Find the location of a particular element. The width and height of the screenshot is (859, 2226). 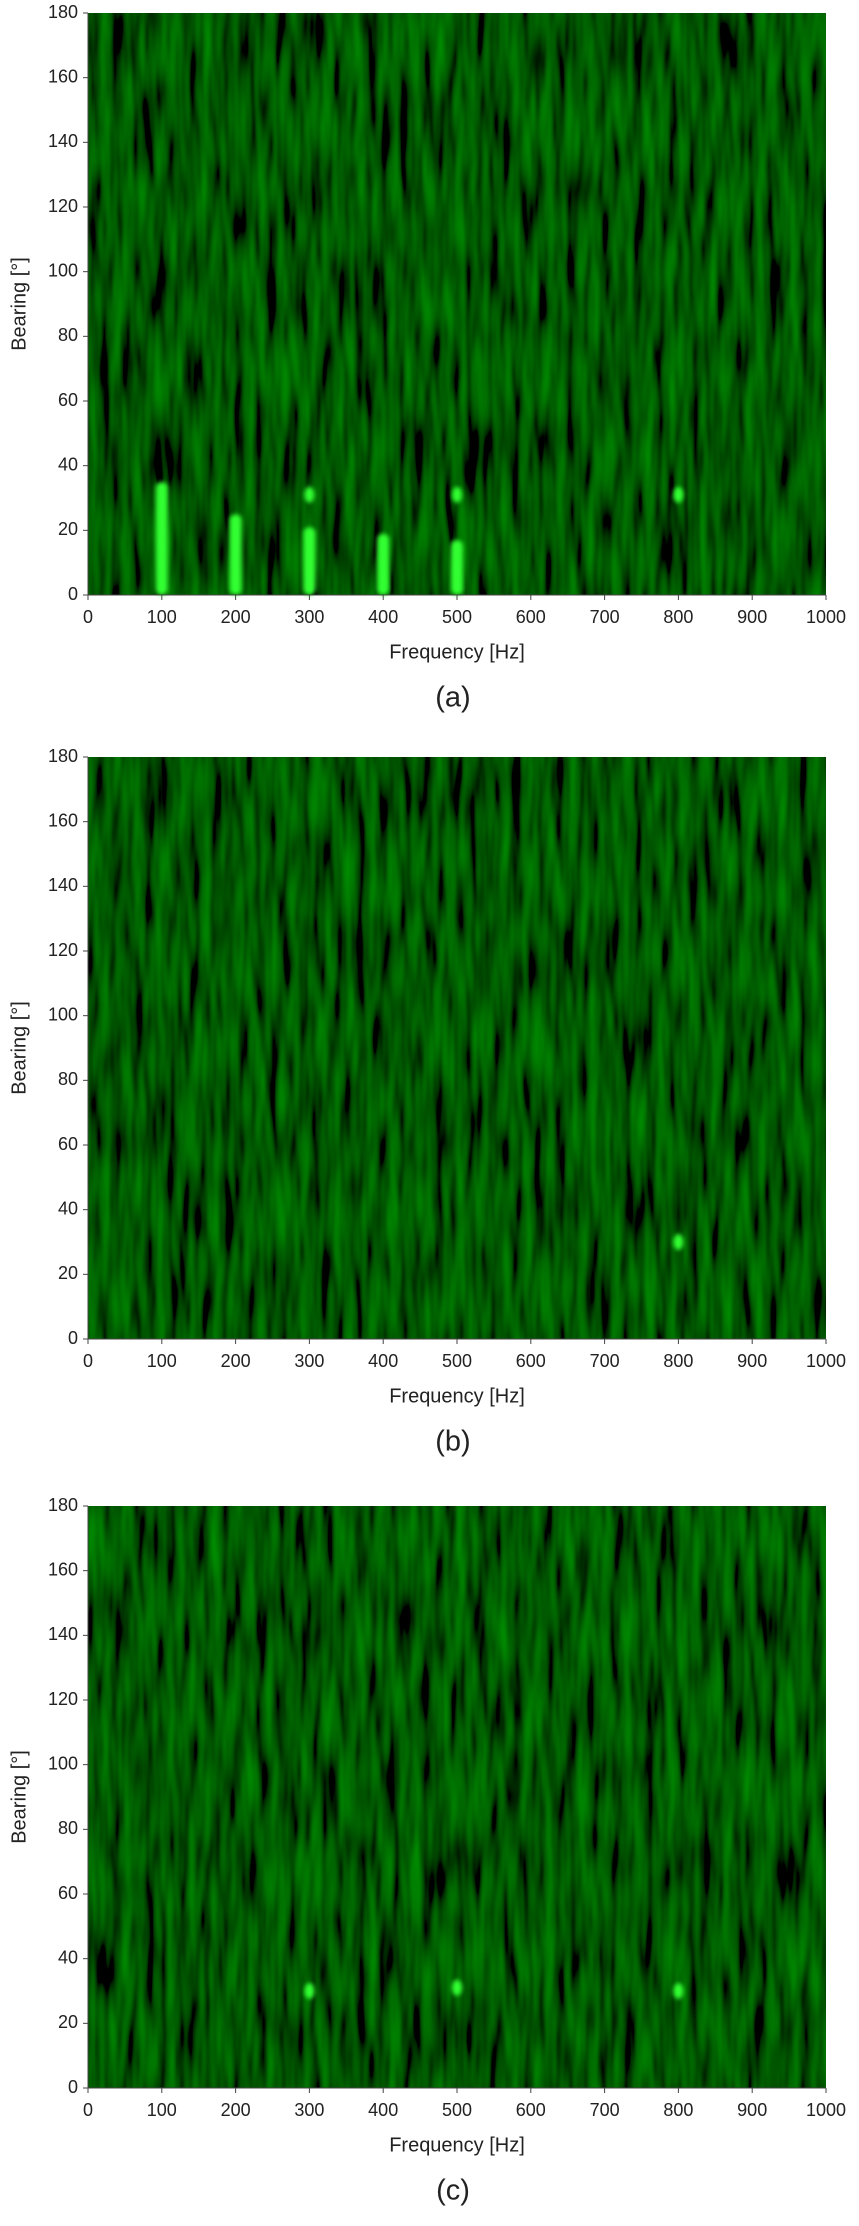

caption: (c) is located at coordinates (453, 2191).